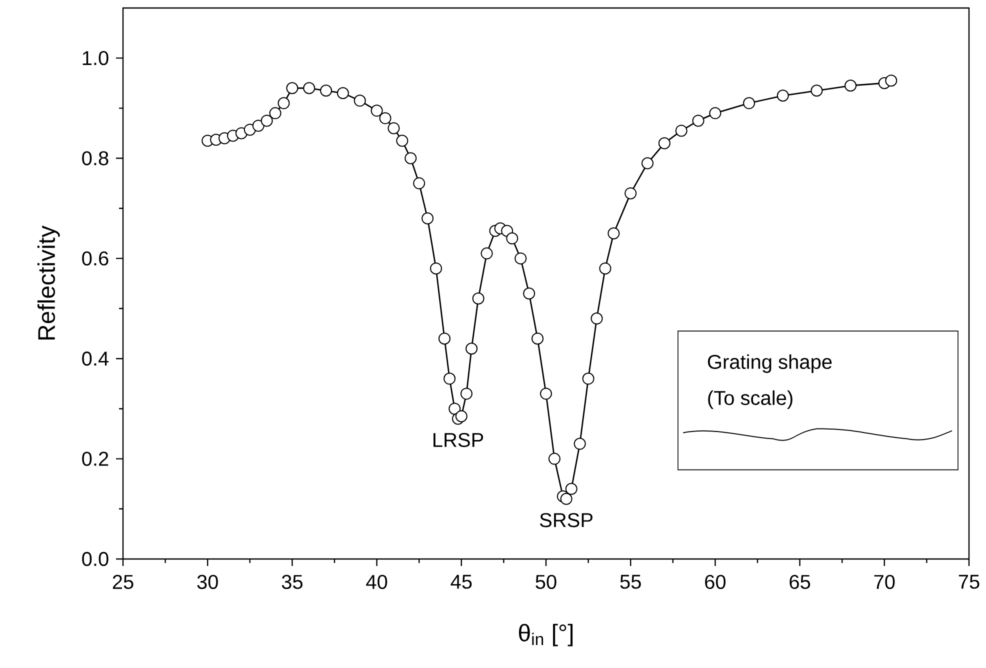 The height and width of the screenshot is (668, 986). Describe the element at coordinates (95, 459) in the screenshot. I see `y-tick-label: 0.2` at that location.